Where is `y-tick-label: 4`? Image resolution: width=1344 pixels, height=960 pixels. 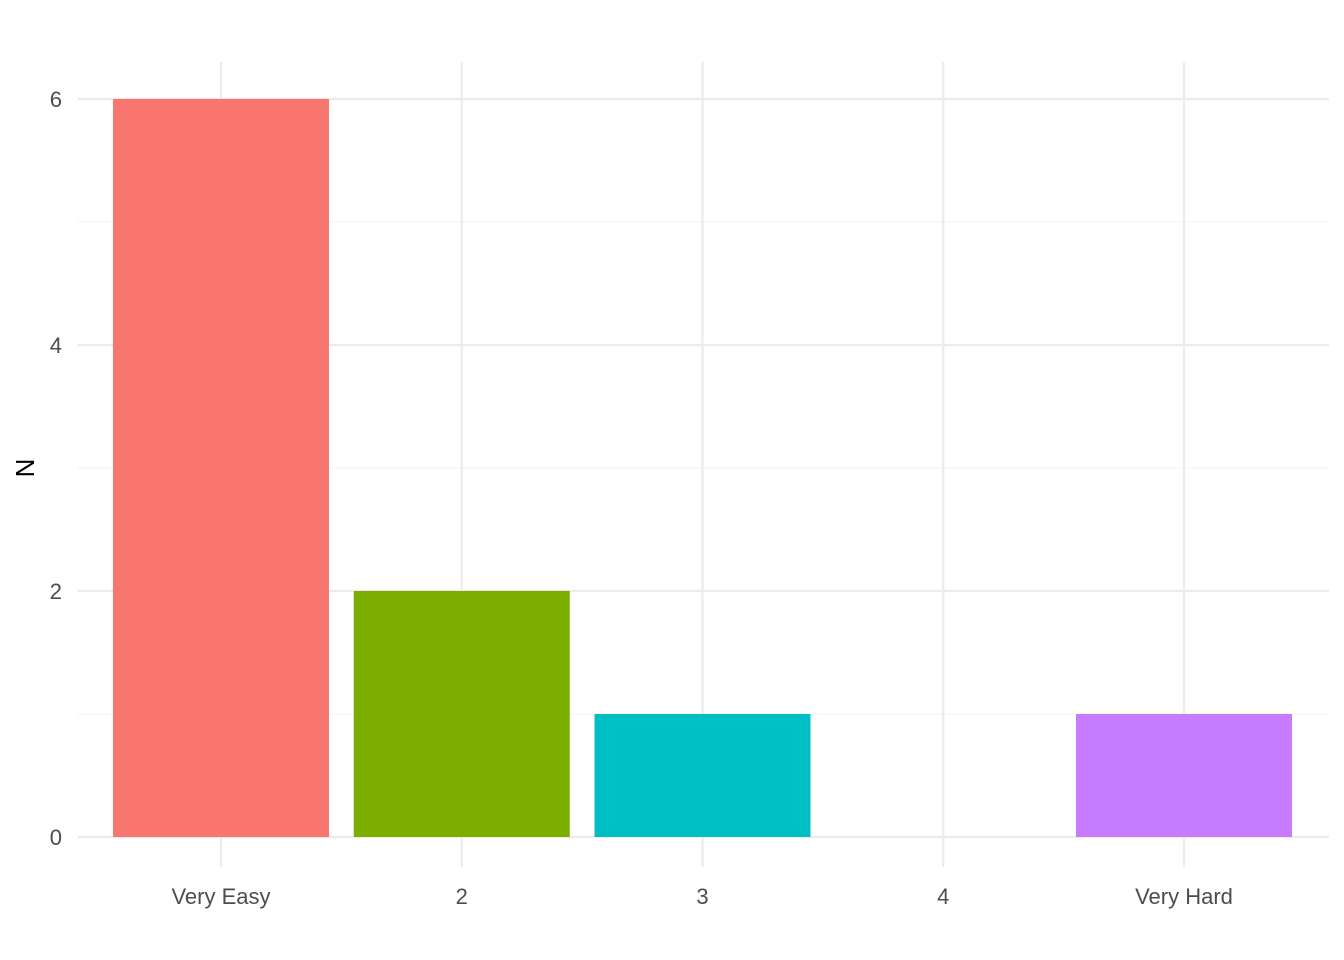
y-tick-label: 4 is located at coordinates (56, 345).